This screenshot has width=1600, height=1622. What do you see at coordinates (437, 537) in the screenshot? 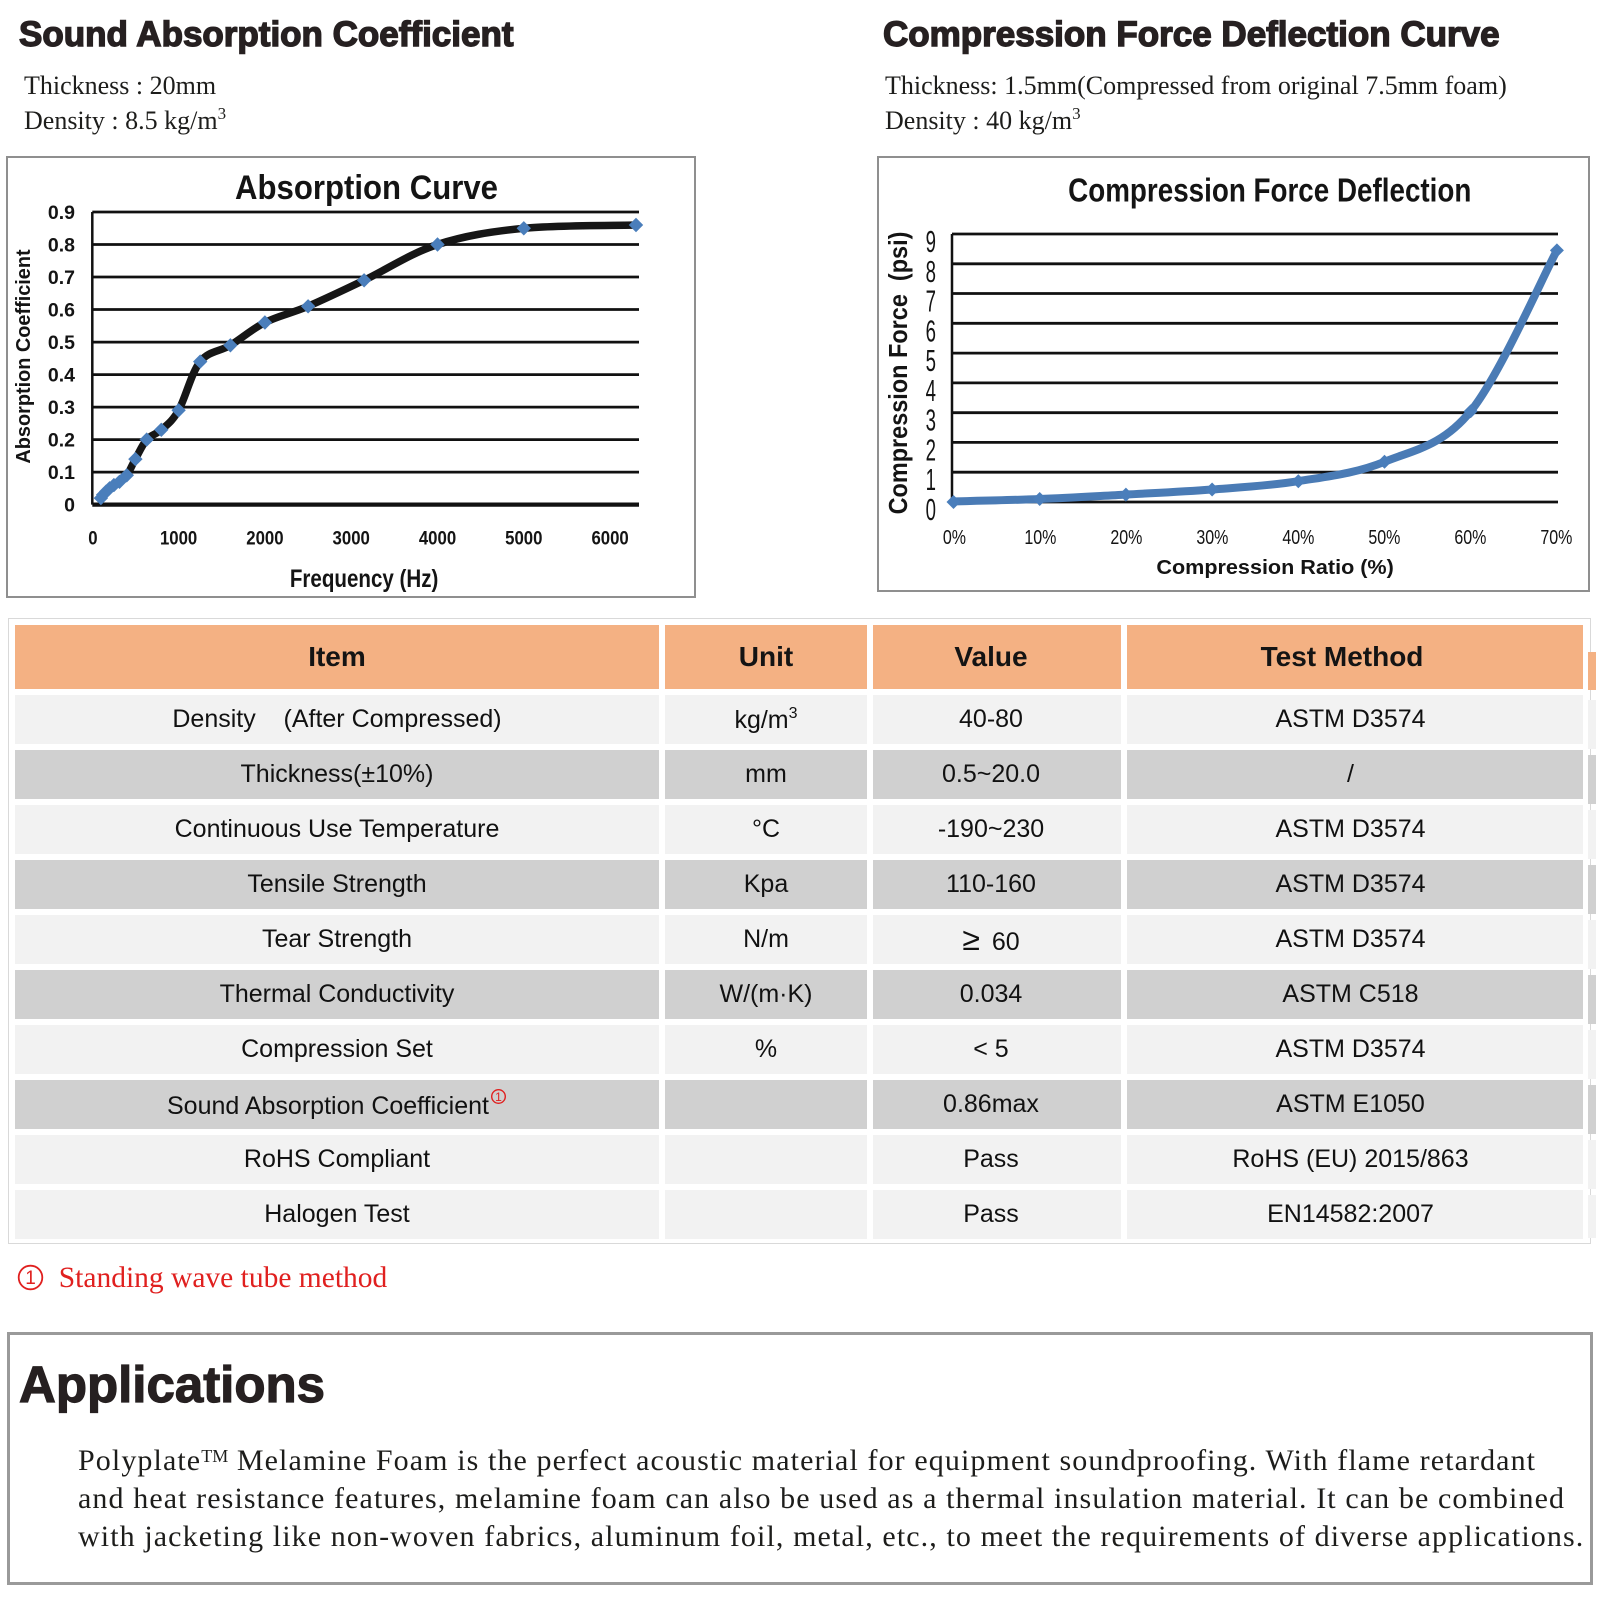
I see `svg-text: 4000` at bounding box center [437, 537].